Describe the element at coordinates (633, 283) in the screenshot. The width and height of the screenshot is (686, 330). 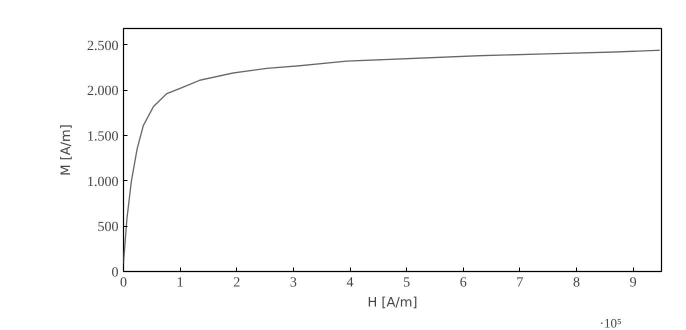
I see `x-tick-label: 9` at that location.